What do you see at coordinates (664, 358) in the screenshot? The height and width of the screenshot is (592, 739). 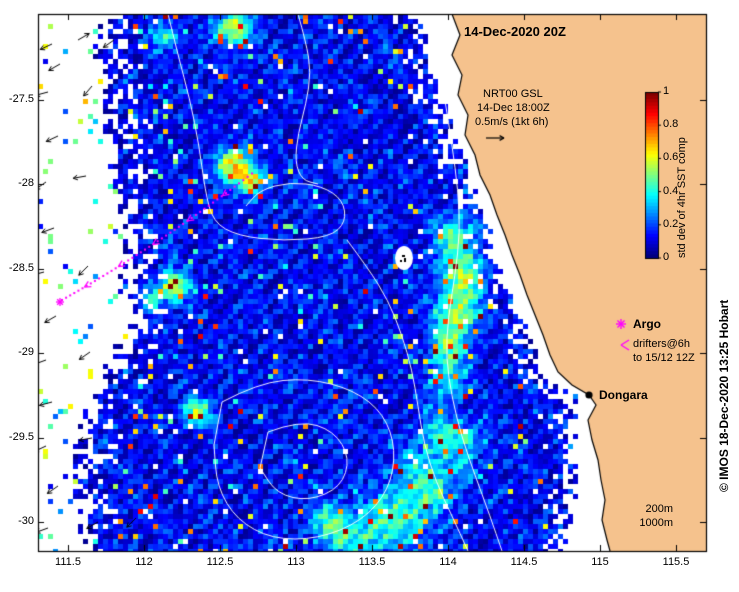 I see `legend-drifters-line2: to 15/12 12Z` at bounding box center [664, 358].